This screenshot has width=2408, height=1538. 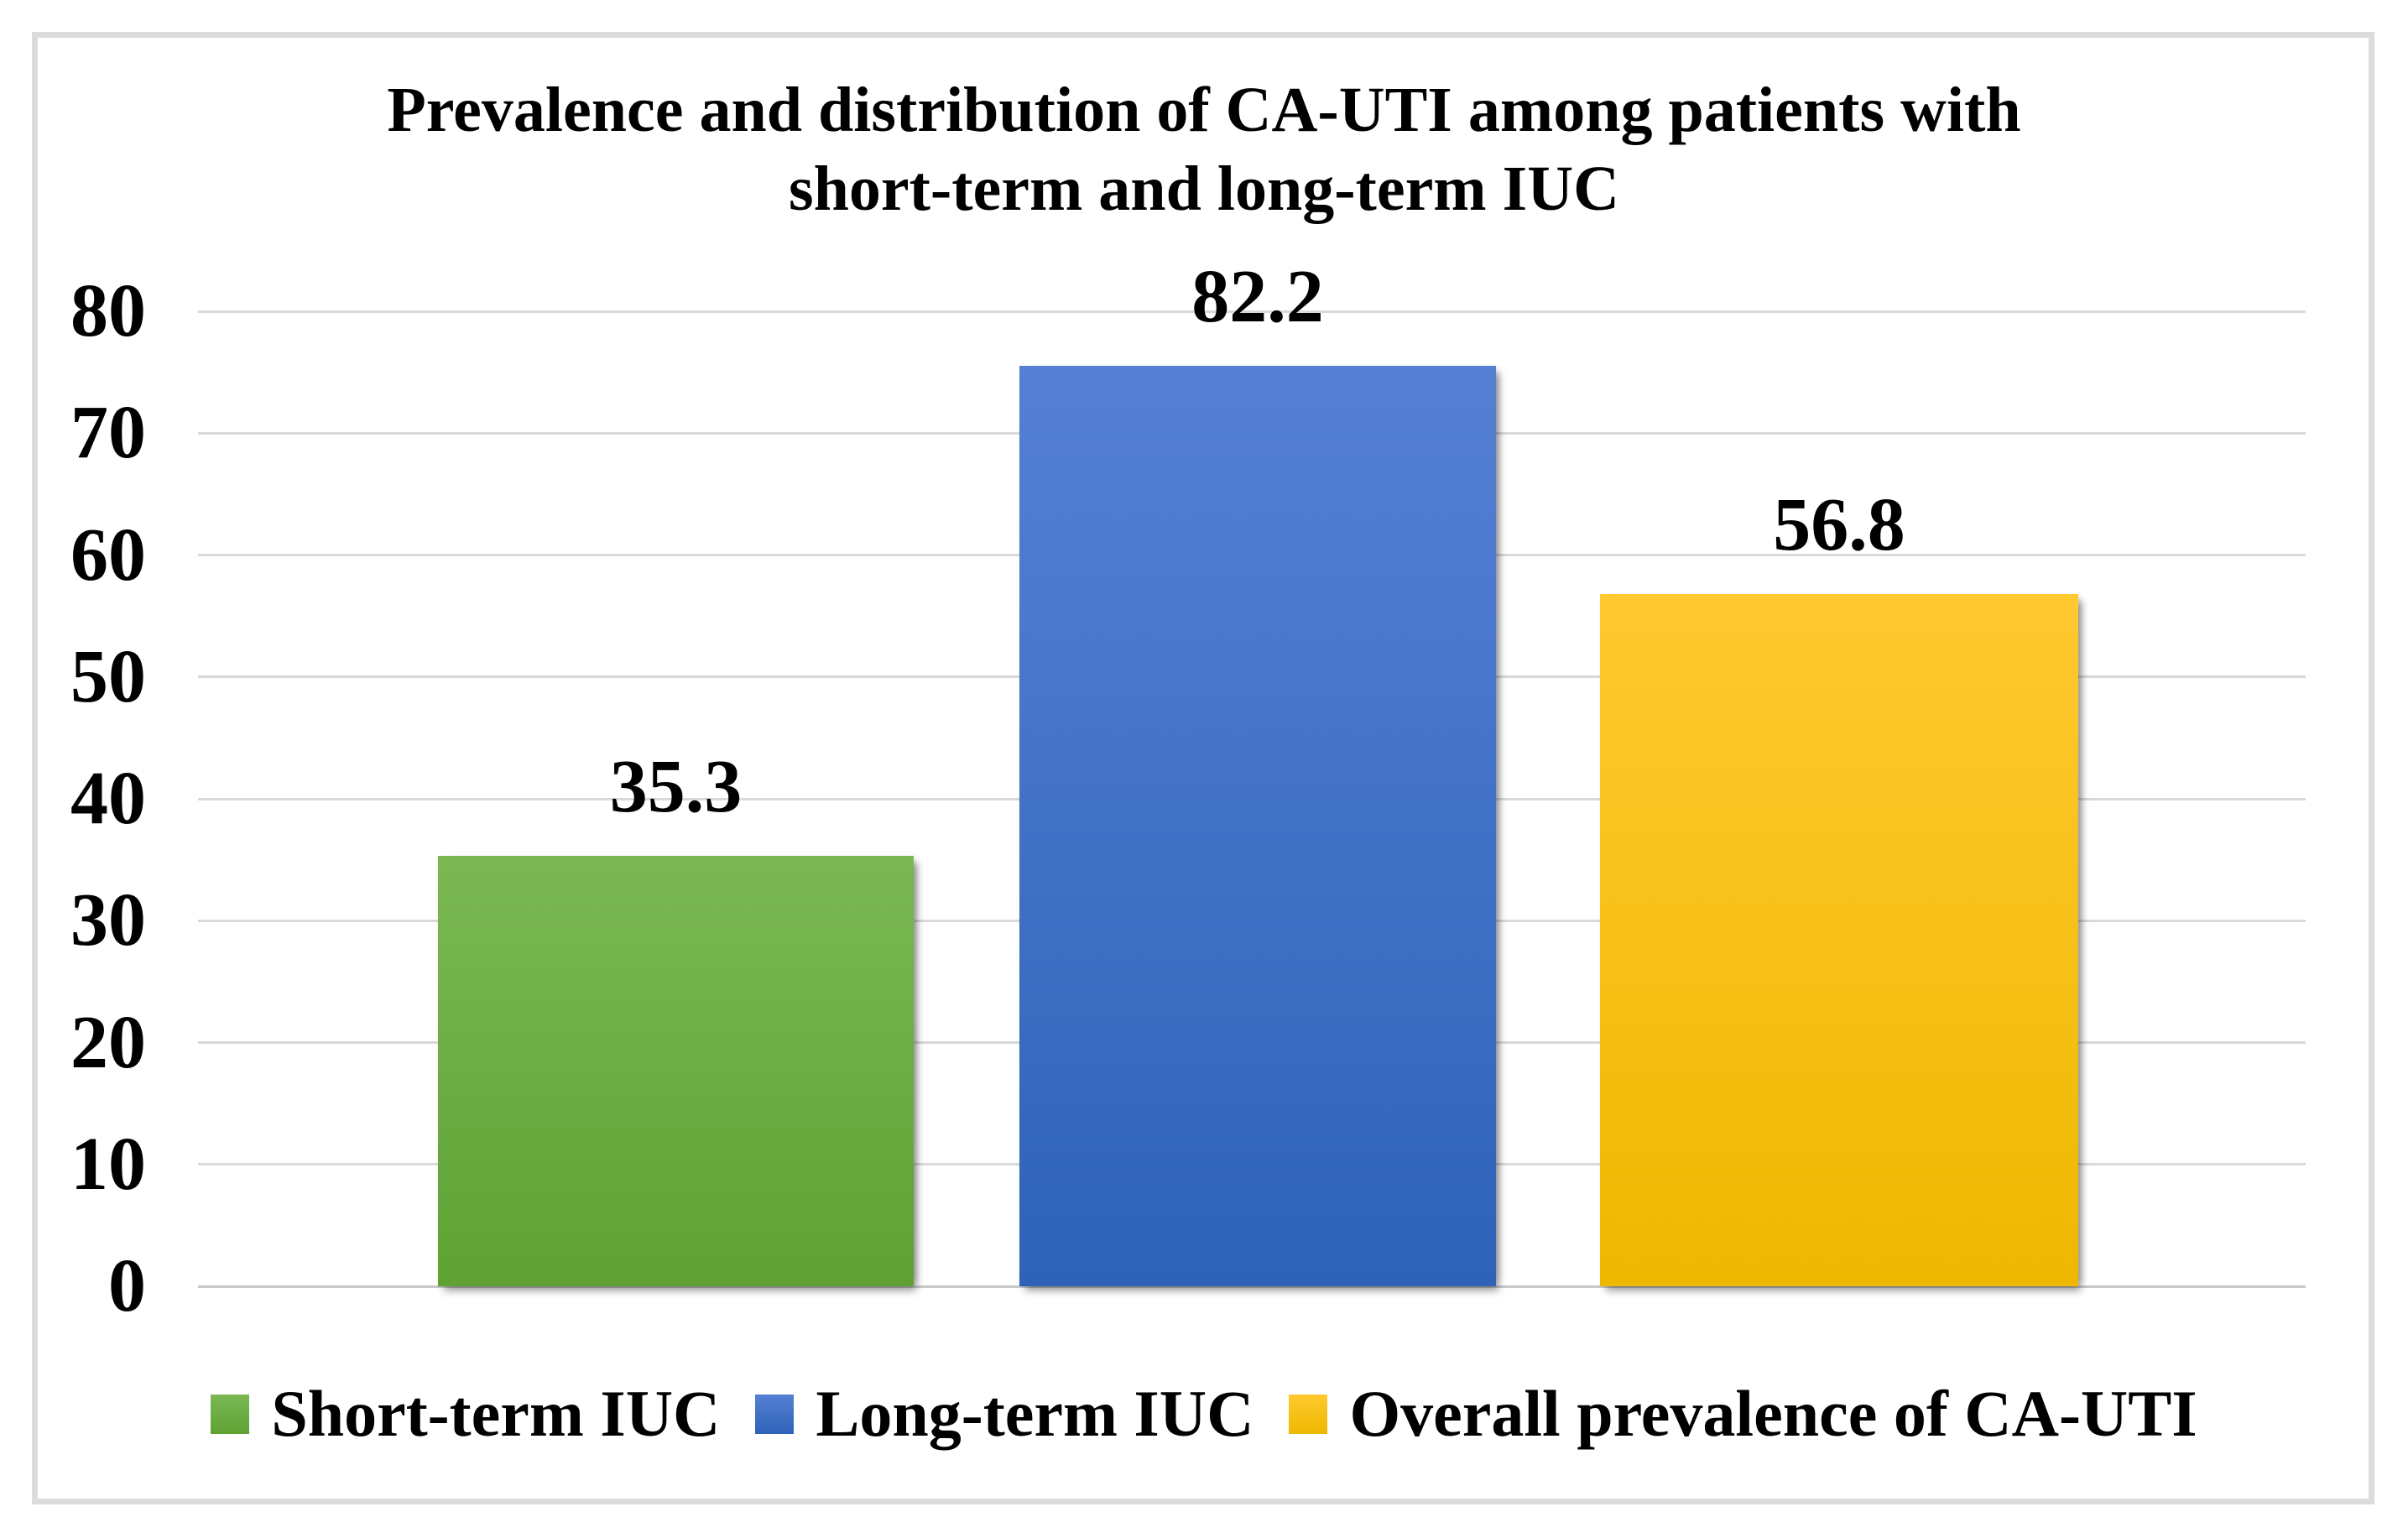 I want to click on legend-label-long-term-iuc: Long-term IUC, so click(x=1035, y=1413).